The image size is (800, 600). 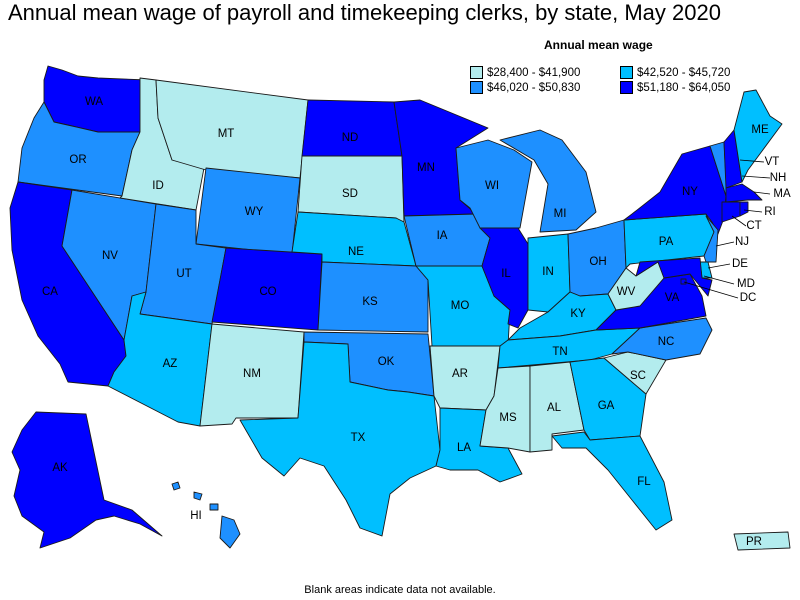 What do you see at coordinates (748, 298) in the screenshot?
I see `label-DC: DC` at bounding box center [748, 298].